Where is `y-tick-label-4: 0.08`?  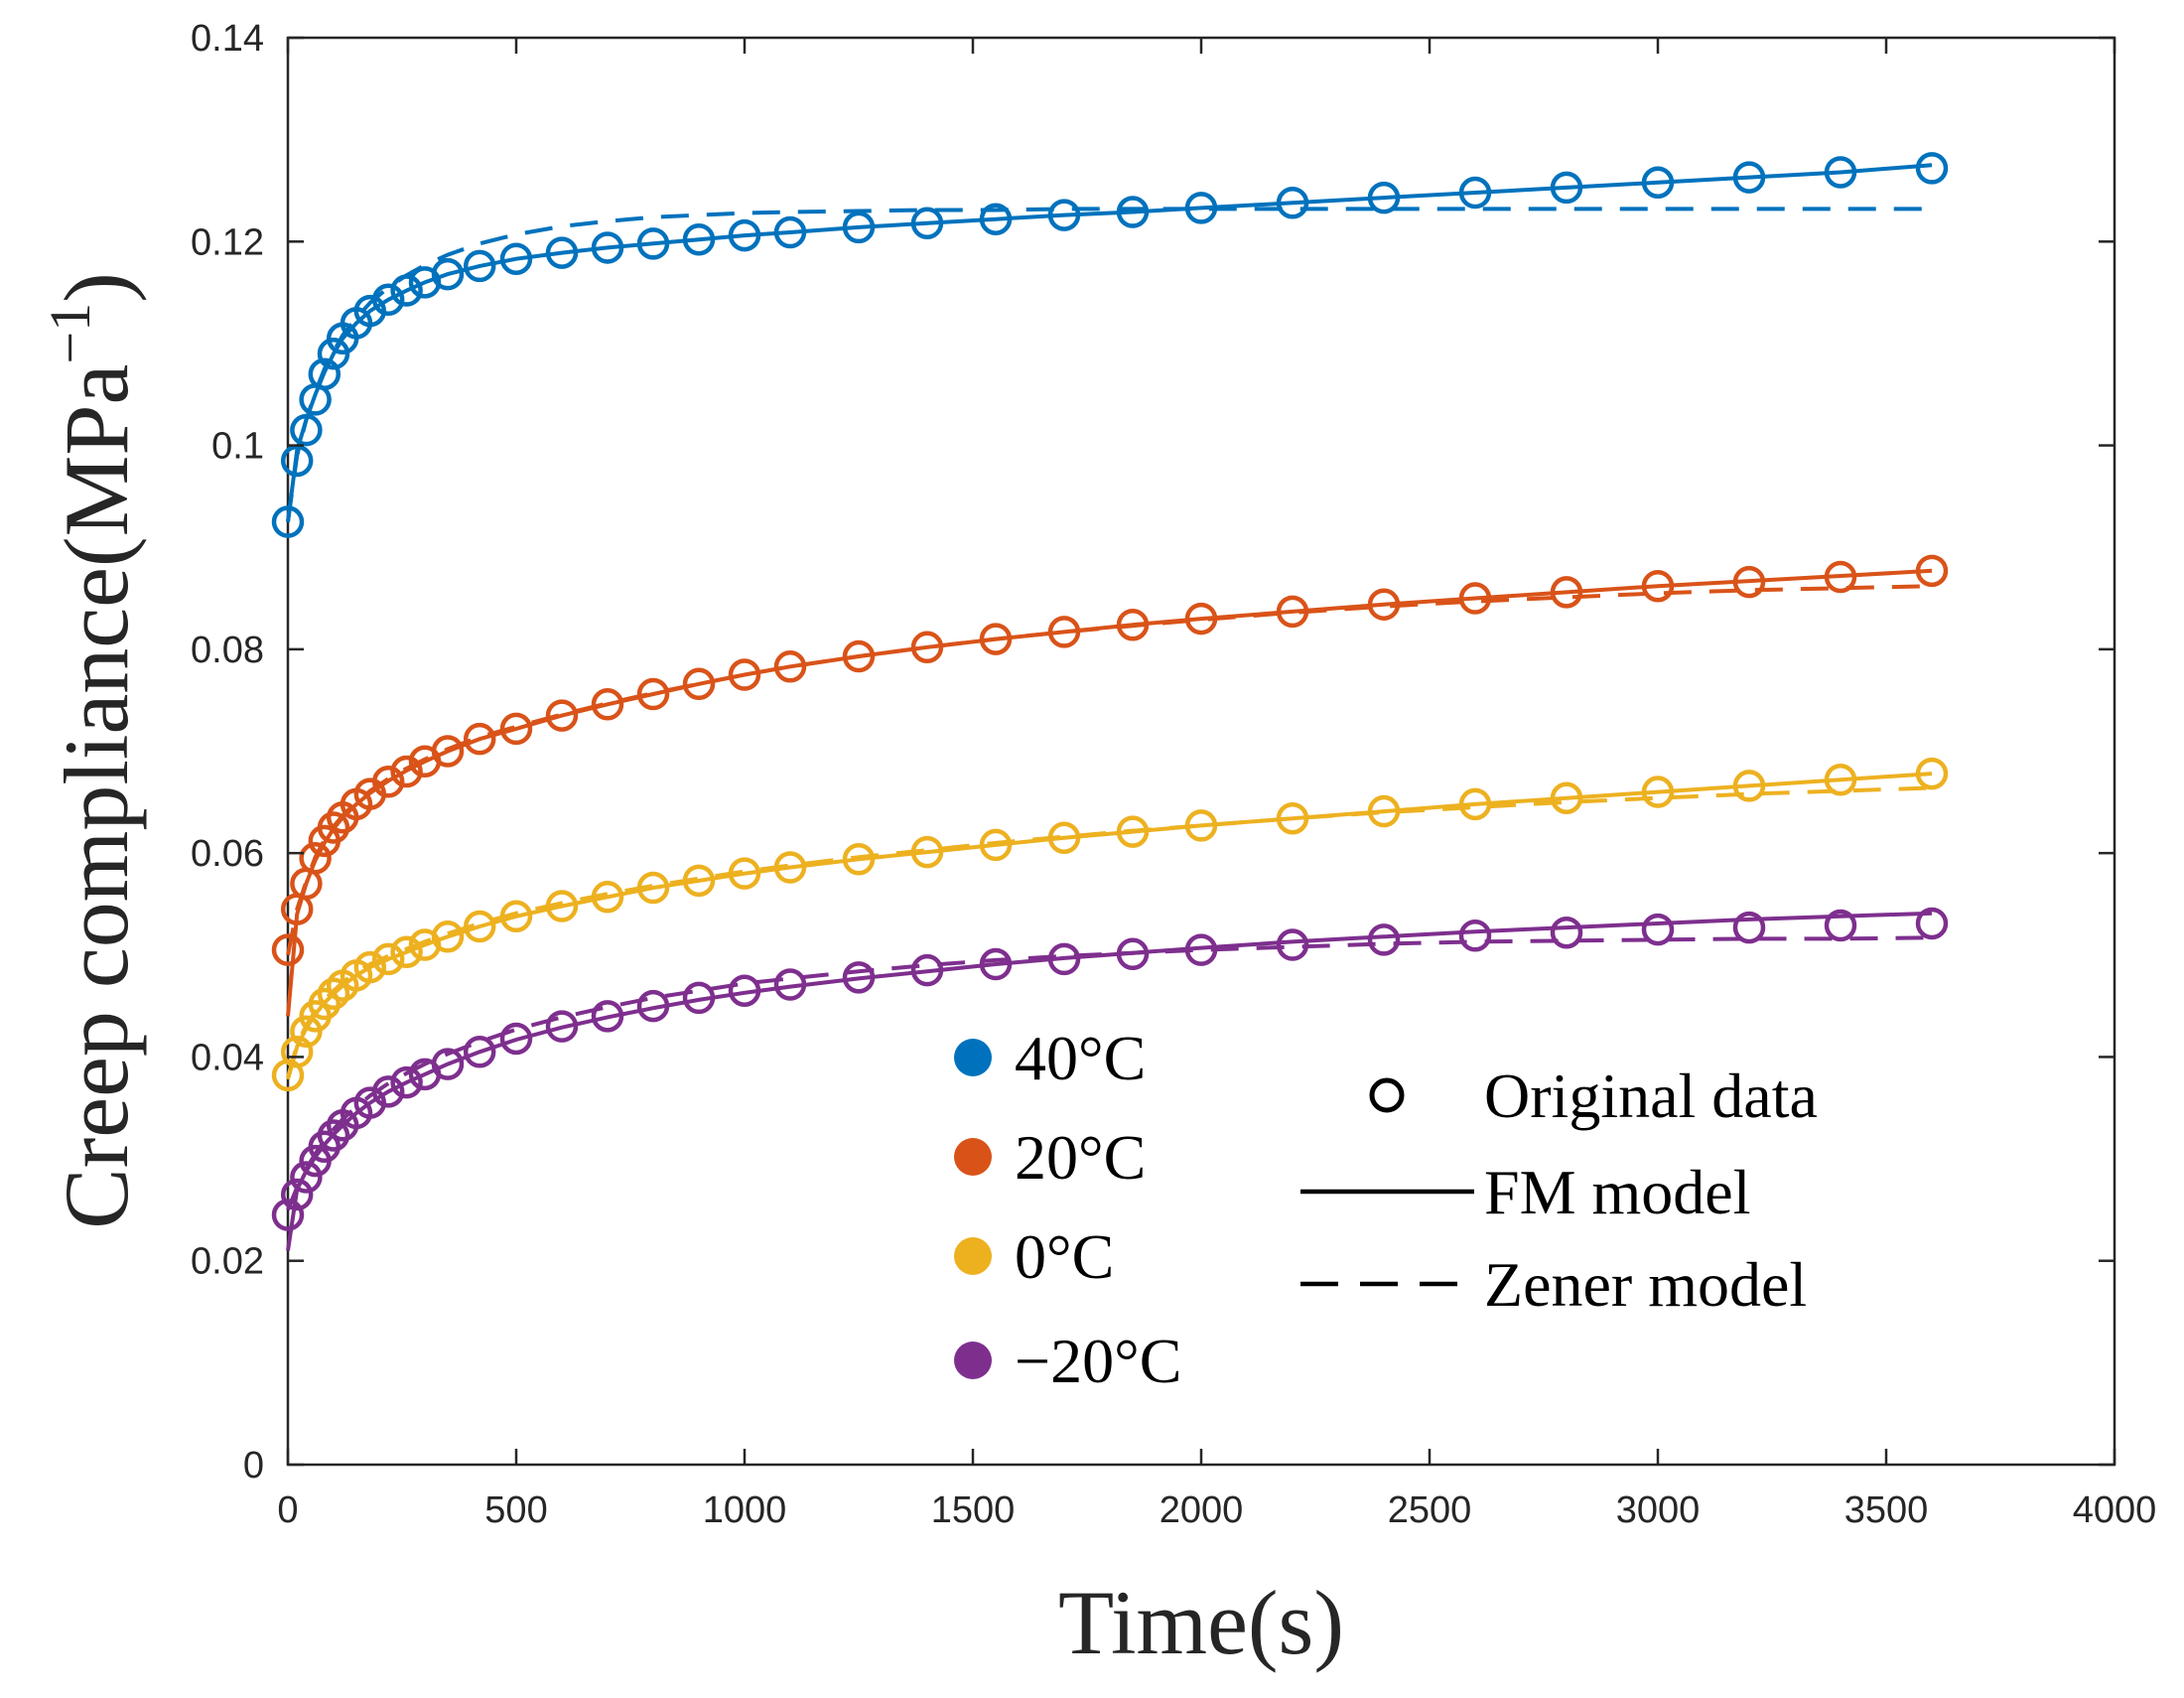
y-tick-label-4: 0.08 is located at coordinates (227, 650).